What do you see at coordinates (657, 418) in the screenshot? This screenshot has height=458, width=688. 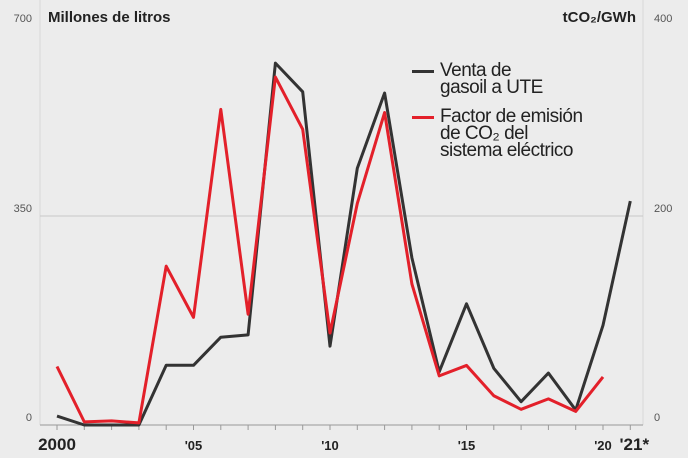 I see `y2-tick-label: 0` at bounding box center [657, 418].